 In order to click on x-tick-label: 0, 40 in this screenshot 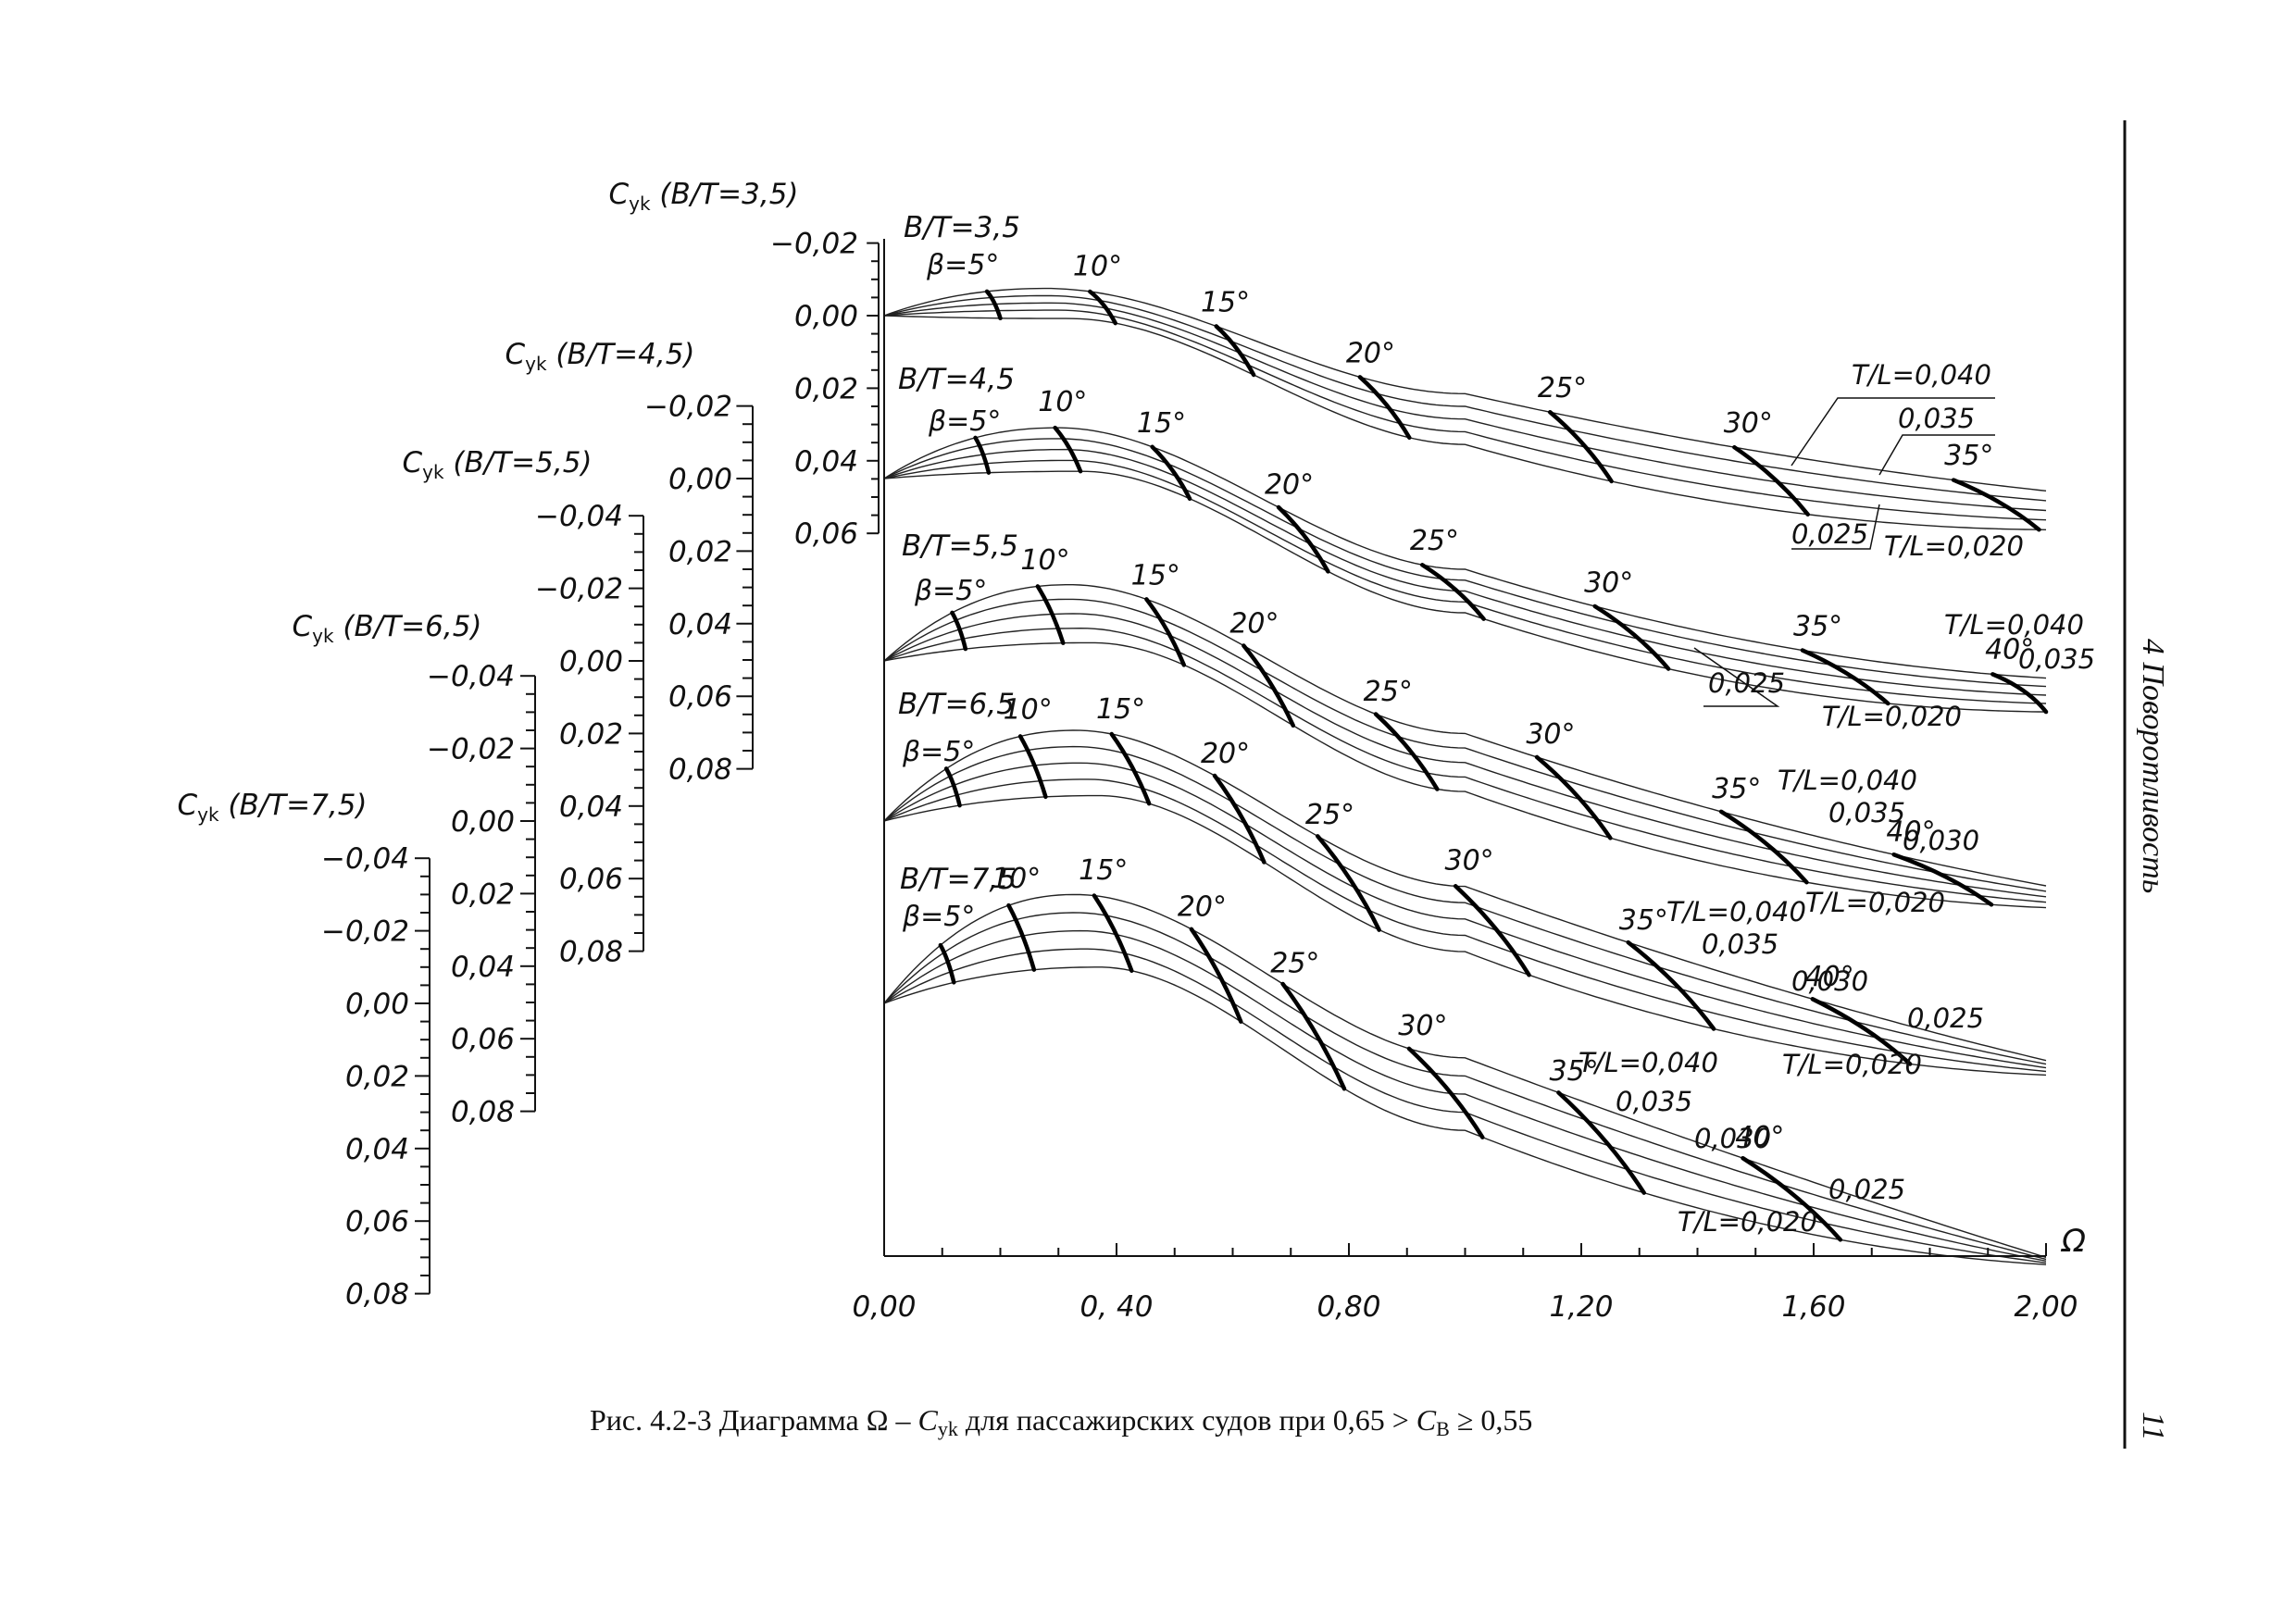, I will do `click(1117, 1307)`.